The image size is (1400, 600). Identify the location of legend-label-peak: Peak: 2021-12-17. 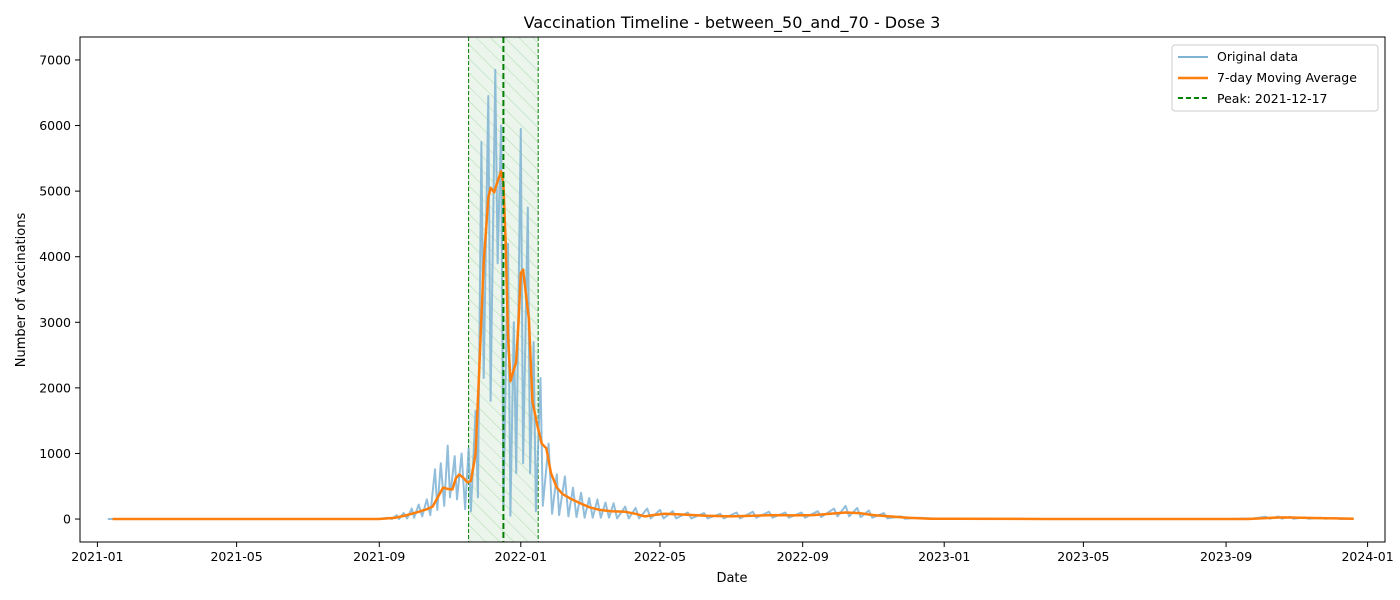
(1272, 98).